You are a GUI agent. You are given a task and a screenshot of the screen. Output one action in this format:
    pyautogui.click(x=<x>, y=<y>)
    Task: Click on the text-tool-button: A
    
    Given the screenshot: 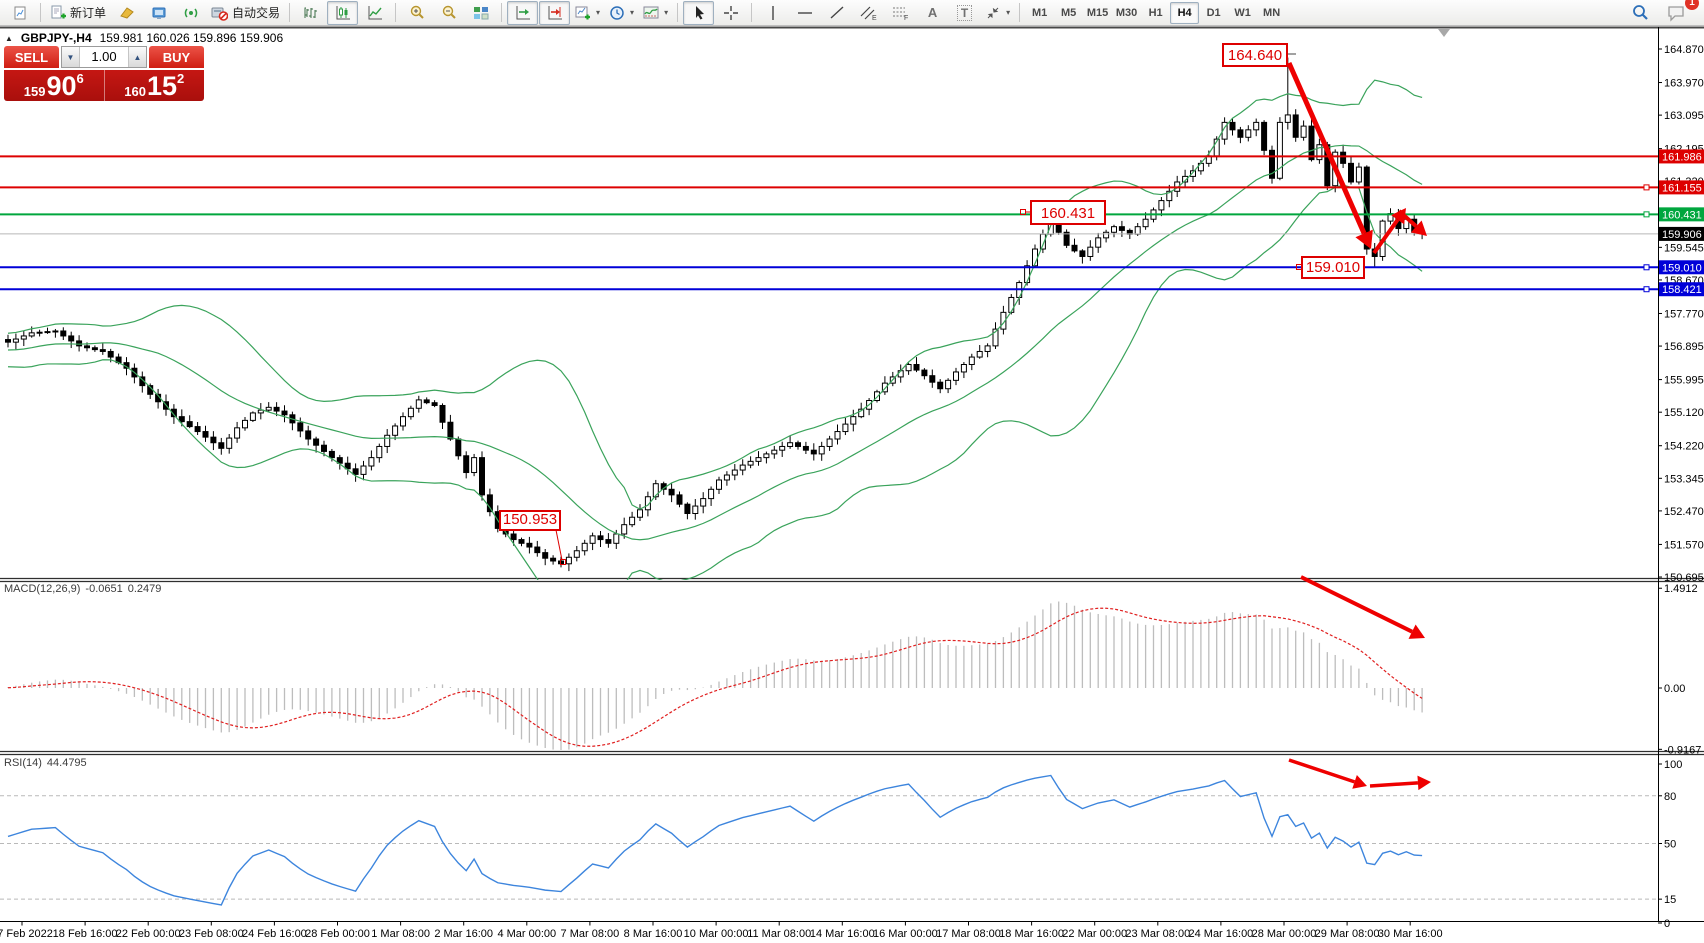 What is the action you would take?
    pyautogui.click(x=932, y=13)
    